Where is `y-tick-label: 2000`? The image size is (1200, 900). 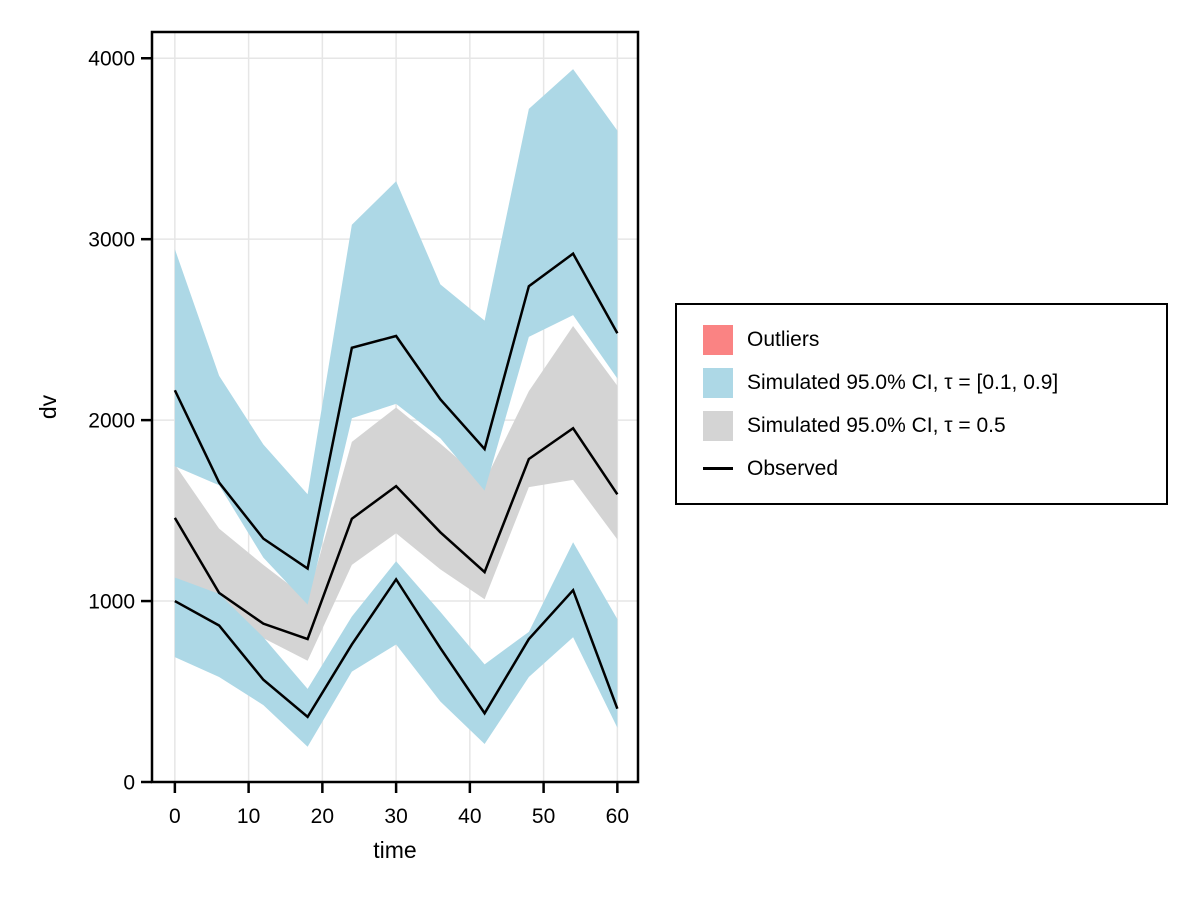
y-tick-label: 2000 is located at coordinates (111, 421).